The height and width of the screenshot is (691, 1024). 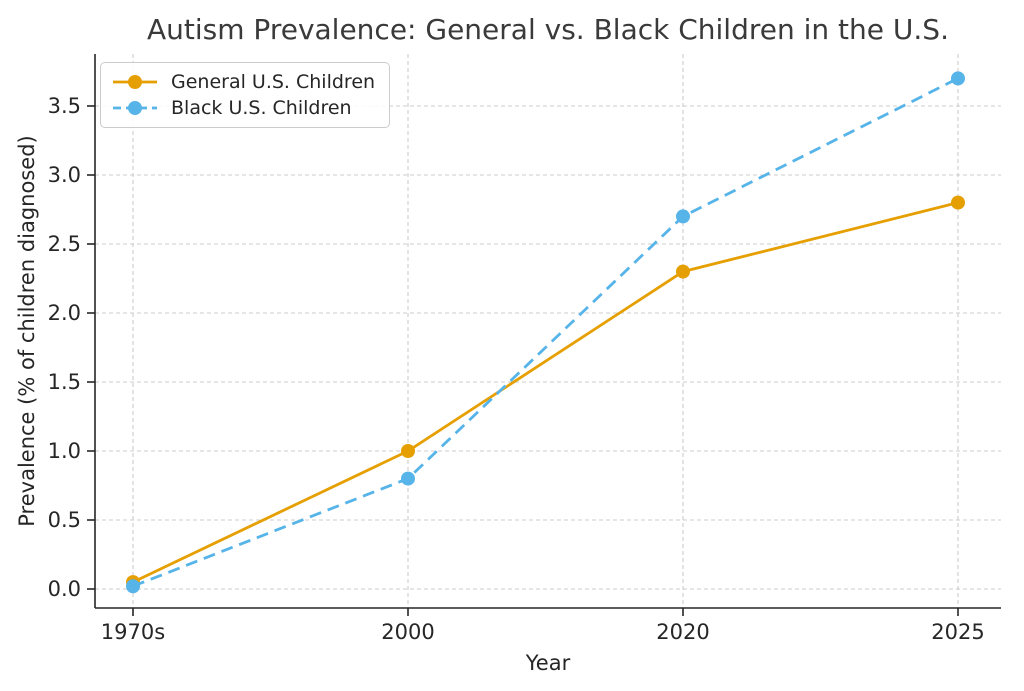 I want to click on x-tick-label: 2025, so click(x=957, y=632).